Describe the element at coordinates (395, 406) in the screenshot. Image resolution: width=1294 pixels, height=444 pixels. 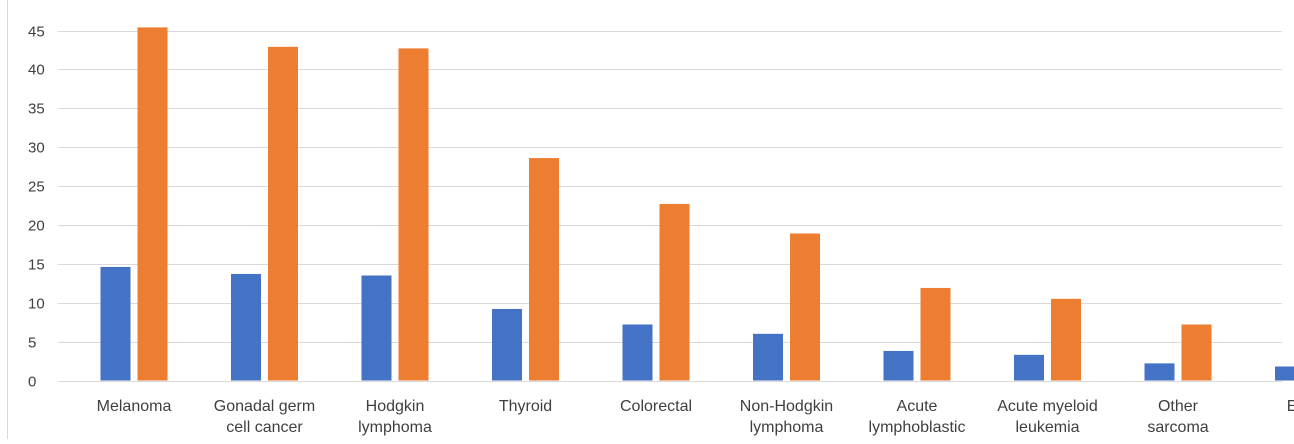
I see `category-label: Hodgkin` at that location.